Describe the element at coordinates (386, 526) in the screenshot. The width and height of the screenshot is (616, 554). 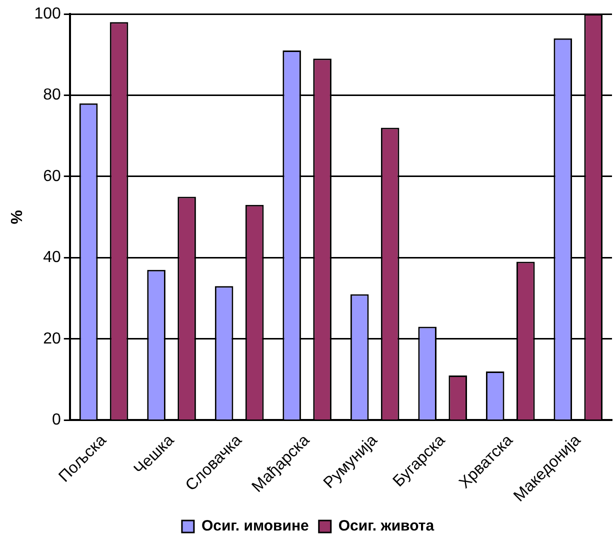
I see `legend-label: Осиг. живота` at that location.